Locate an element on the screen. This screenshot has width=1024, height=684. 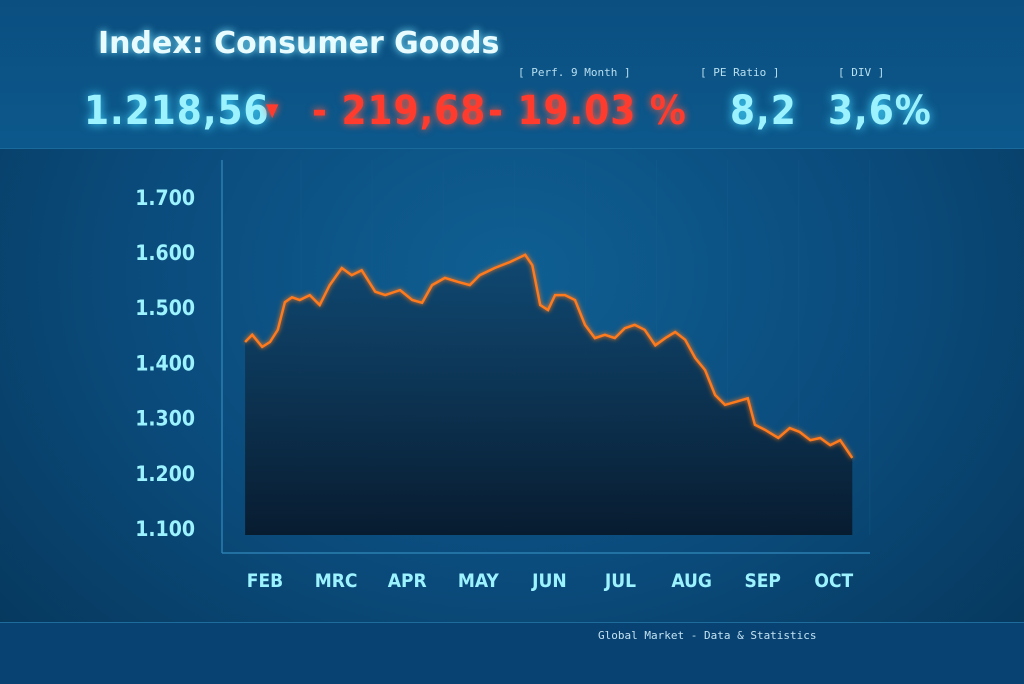
down-triangle-icon: ▼ is located at coordinates (273, 110).